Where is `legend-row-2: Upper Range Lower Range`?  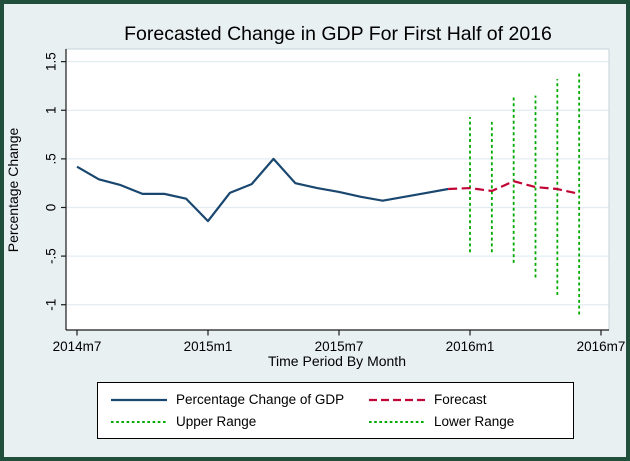
legend-row-2: Upper Range Lower Range is located at coordinates (342, 422).